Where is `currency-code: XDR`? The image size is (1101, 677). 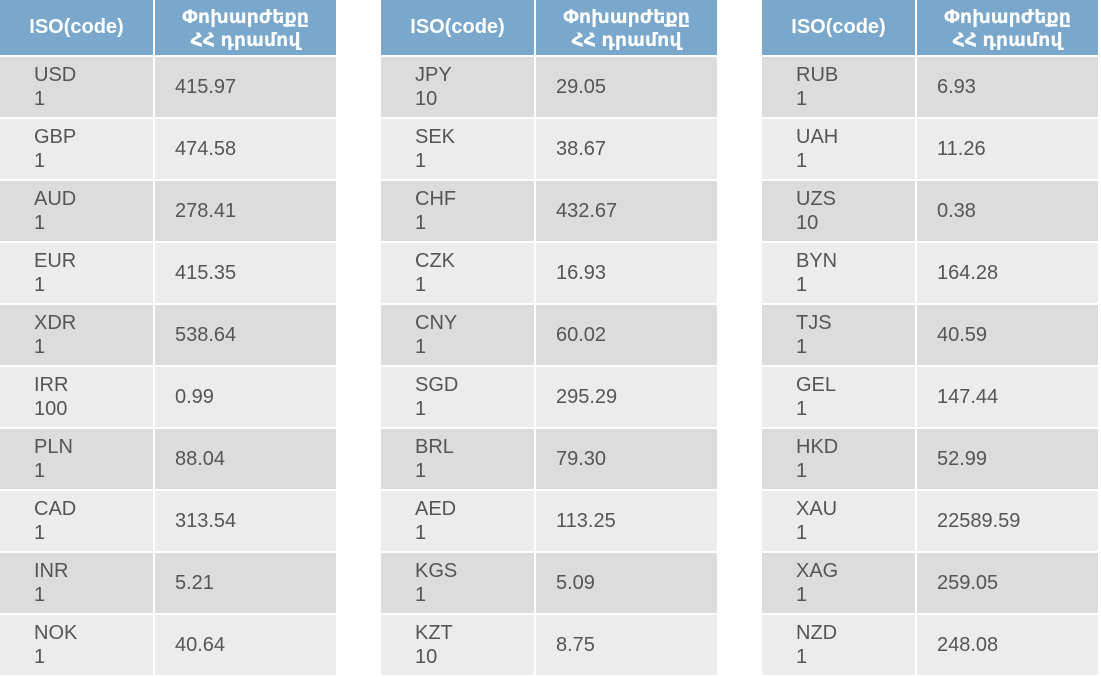 currency-code: XDR is located at coordinates (55, 323).